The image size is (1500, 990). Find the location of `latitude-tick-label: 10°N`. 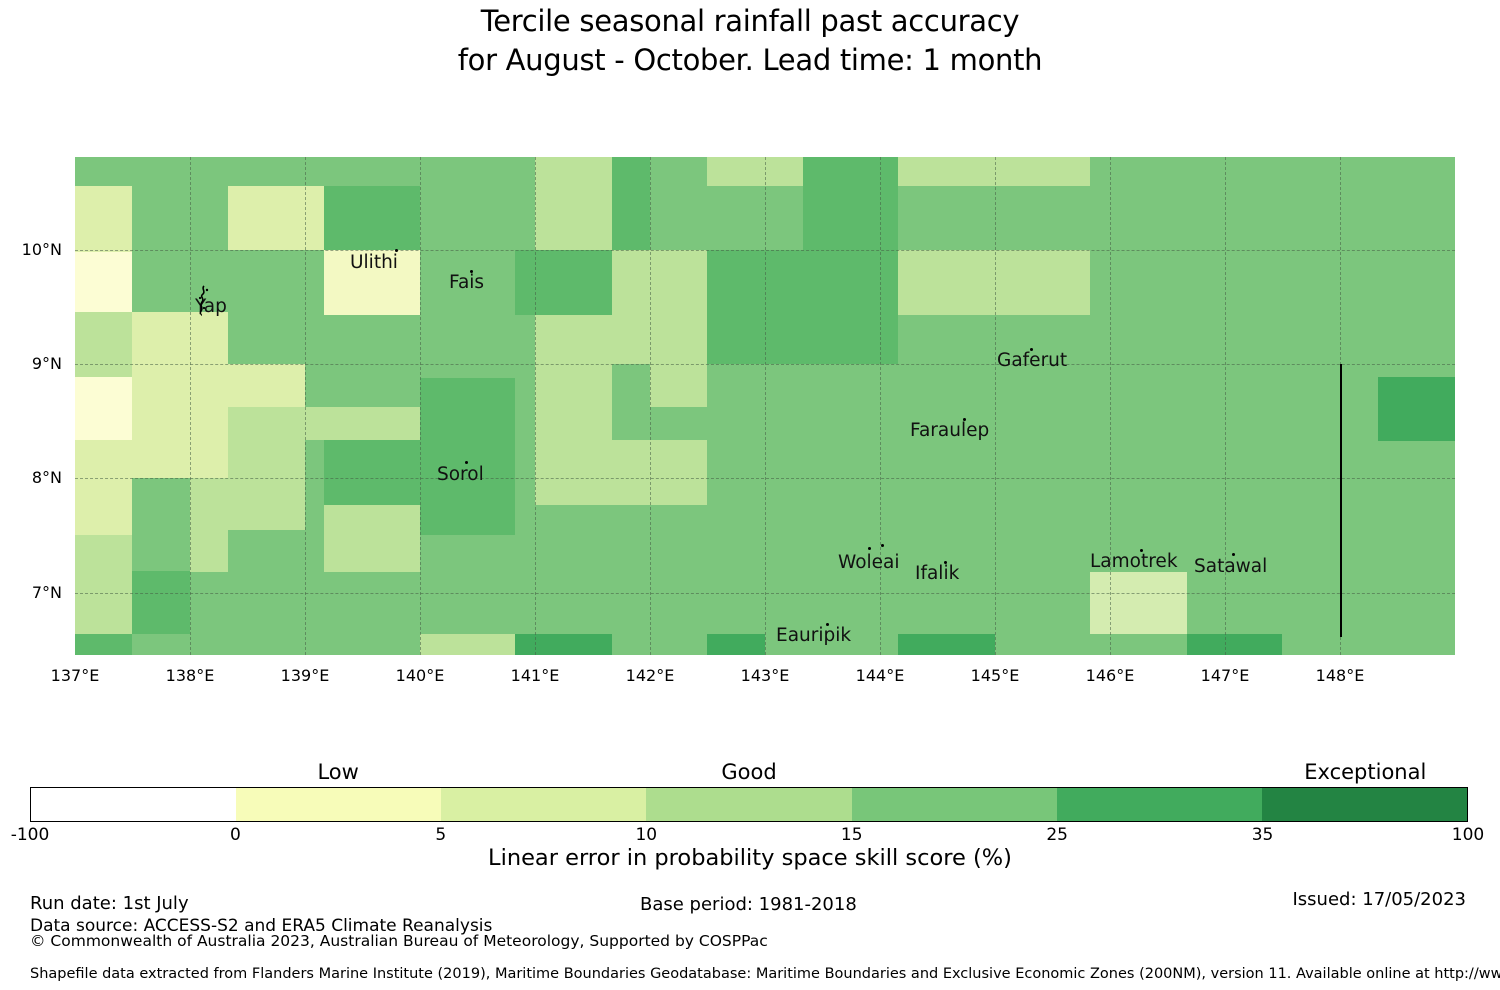

latitude-tick-label: 10°N is located at coordinates (41, 249).